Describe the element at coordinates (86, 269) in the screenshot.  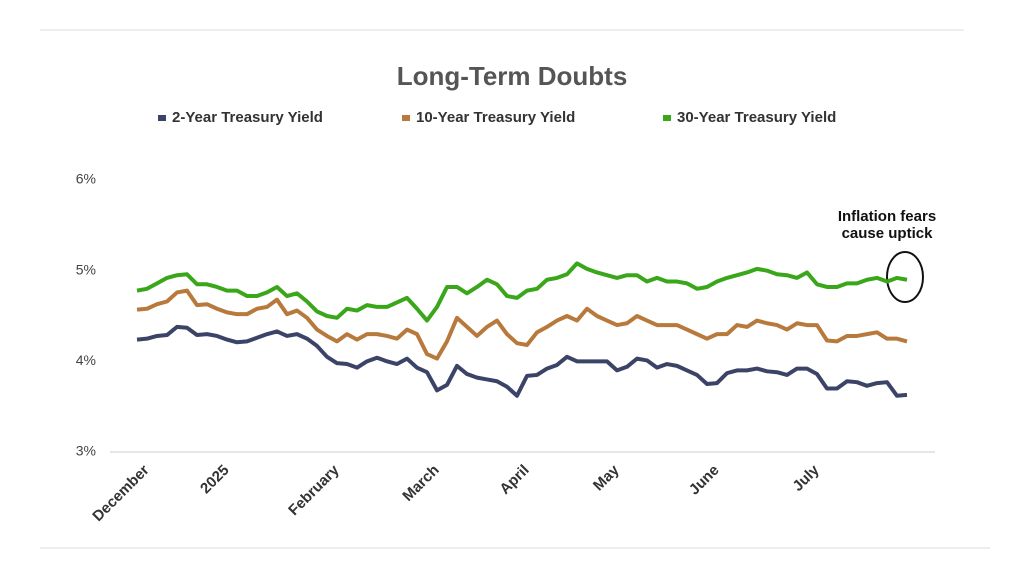
I see `y-tick-label: 5%` at that location.